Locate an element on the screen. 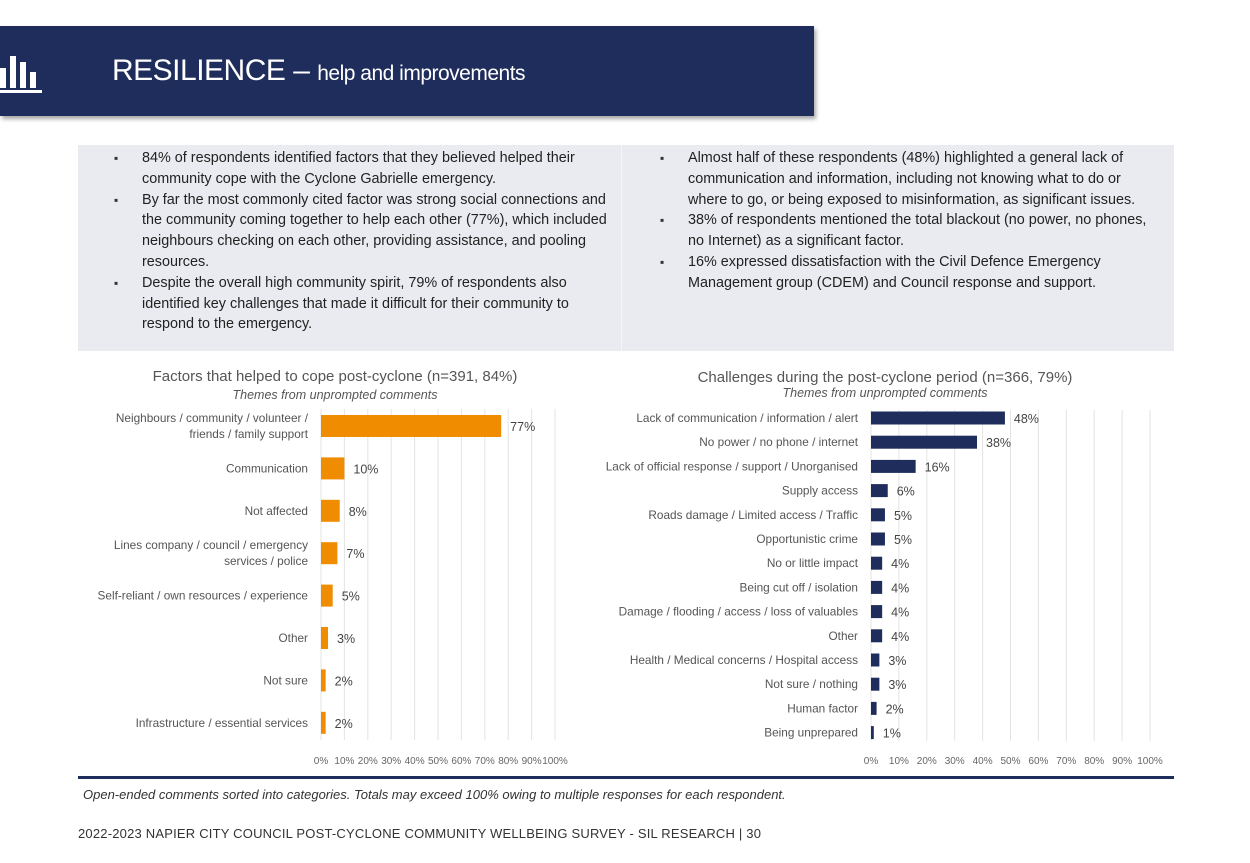 The height and width of the screenshot is (863, 1250). right-category-label: Not sure / nothing is located at coordinates (811, 684).